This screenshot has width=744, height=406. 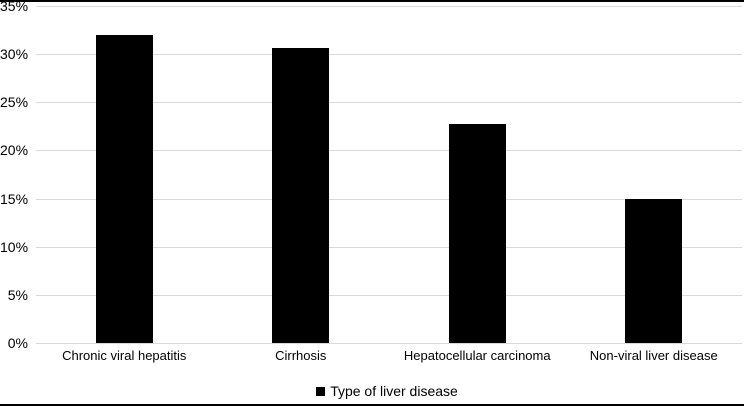 I want to click on x-category-label: Chronic viral hepatitis, so click(x=124, y=355).